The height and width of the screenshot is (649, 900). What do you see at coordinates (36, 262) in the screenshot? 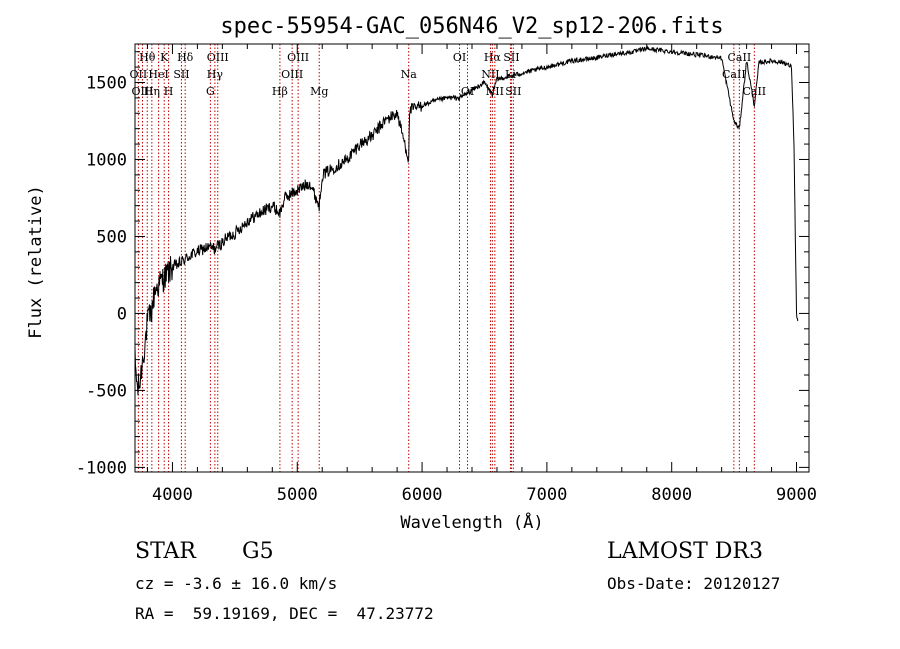
I see `y-axis-label: Flux (relative)` at bounding box center [36, 262].